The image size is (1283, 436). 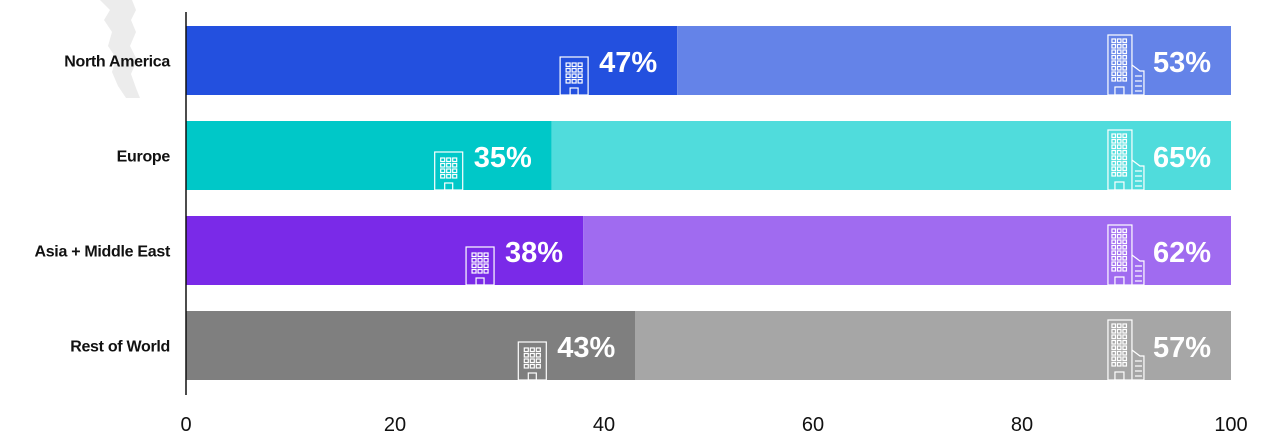 I want to click on data-label-asia-middle-east-segment-1: 38%, so click(x=534, y=253).